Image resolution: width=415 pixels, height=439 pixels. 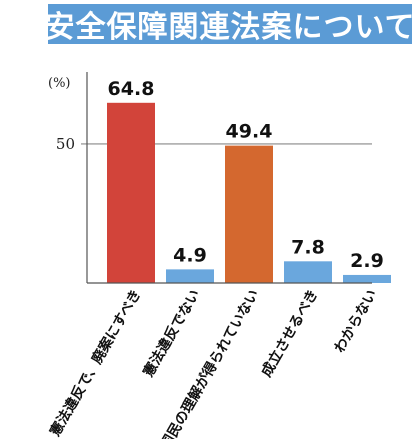 I want to click on page-title: 安全保障関連法案について, so click(x=229, y=27).